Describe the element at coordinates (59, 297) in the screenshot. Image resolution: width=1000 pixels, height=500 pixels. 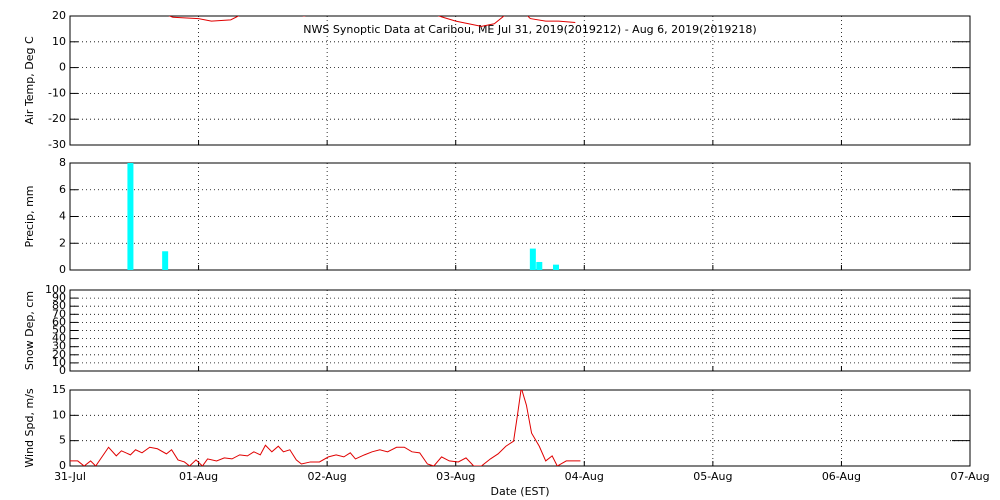
I see `y-tick-label: 90` at that location.